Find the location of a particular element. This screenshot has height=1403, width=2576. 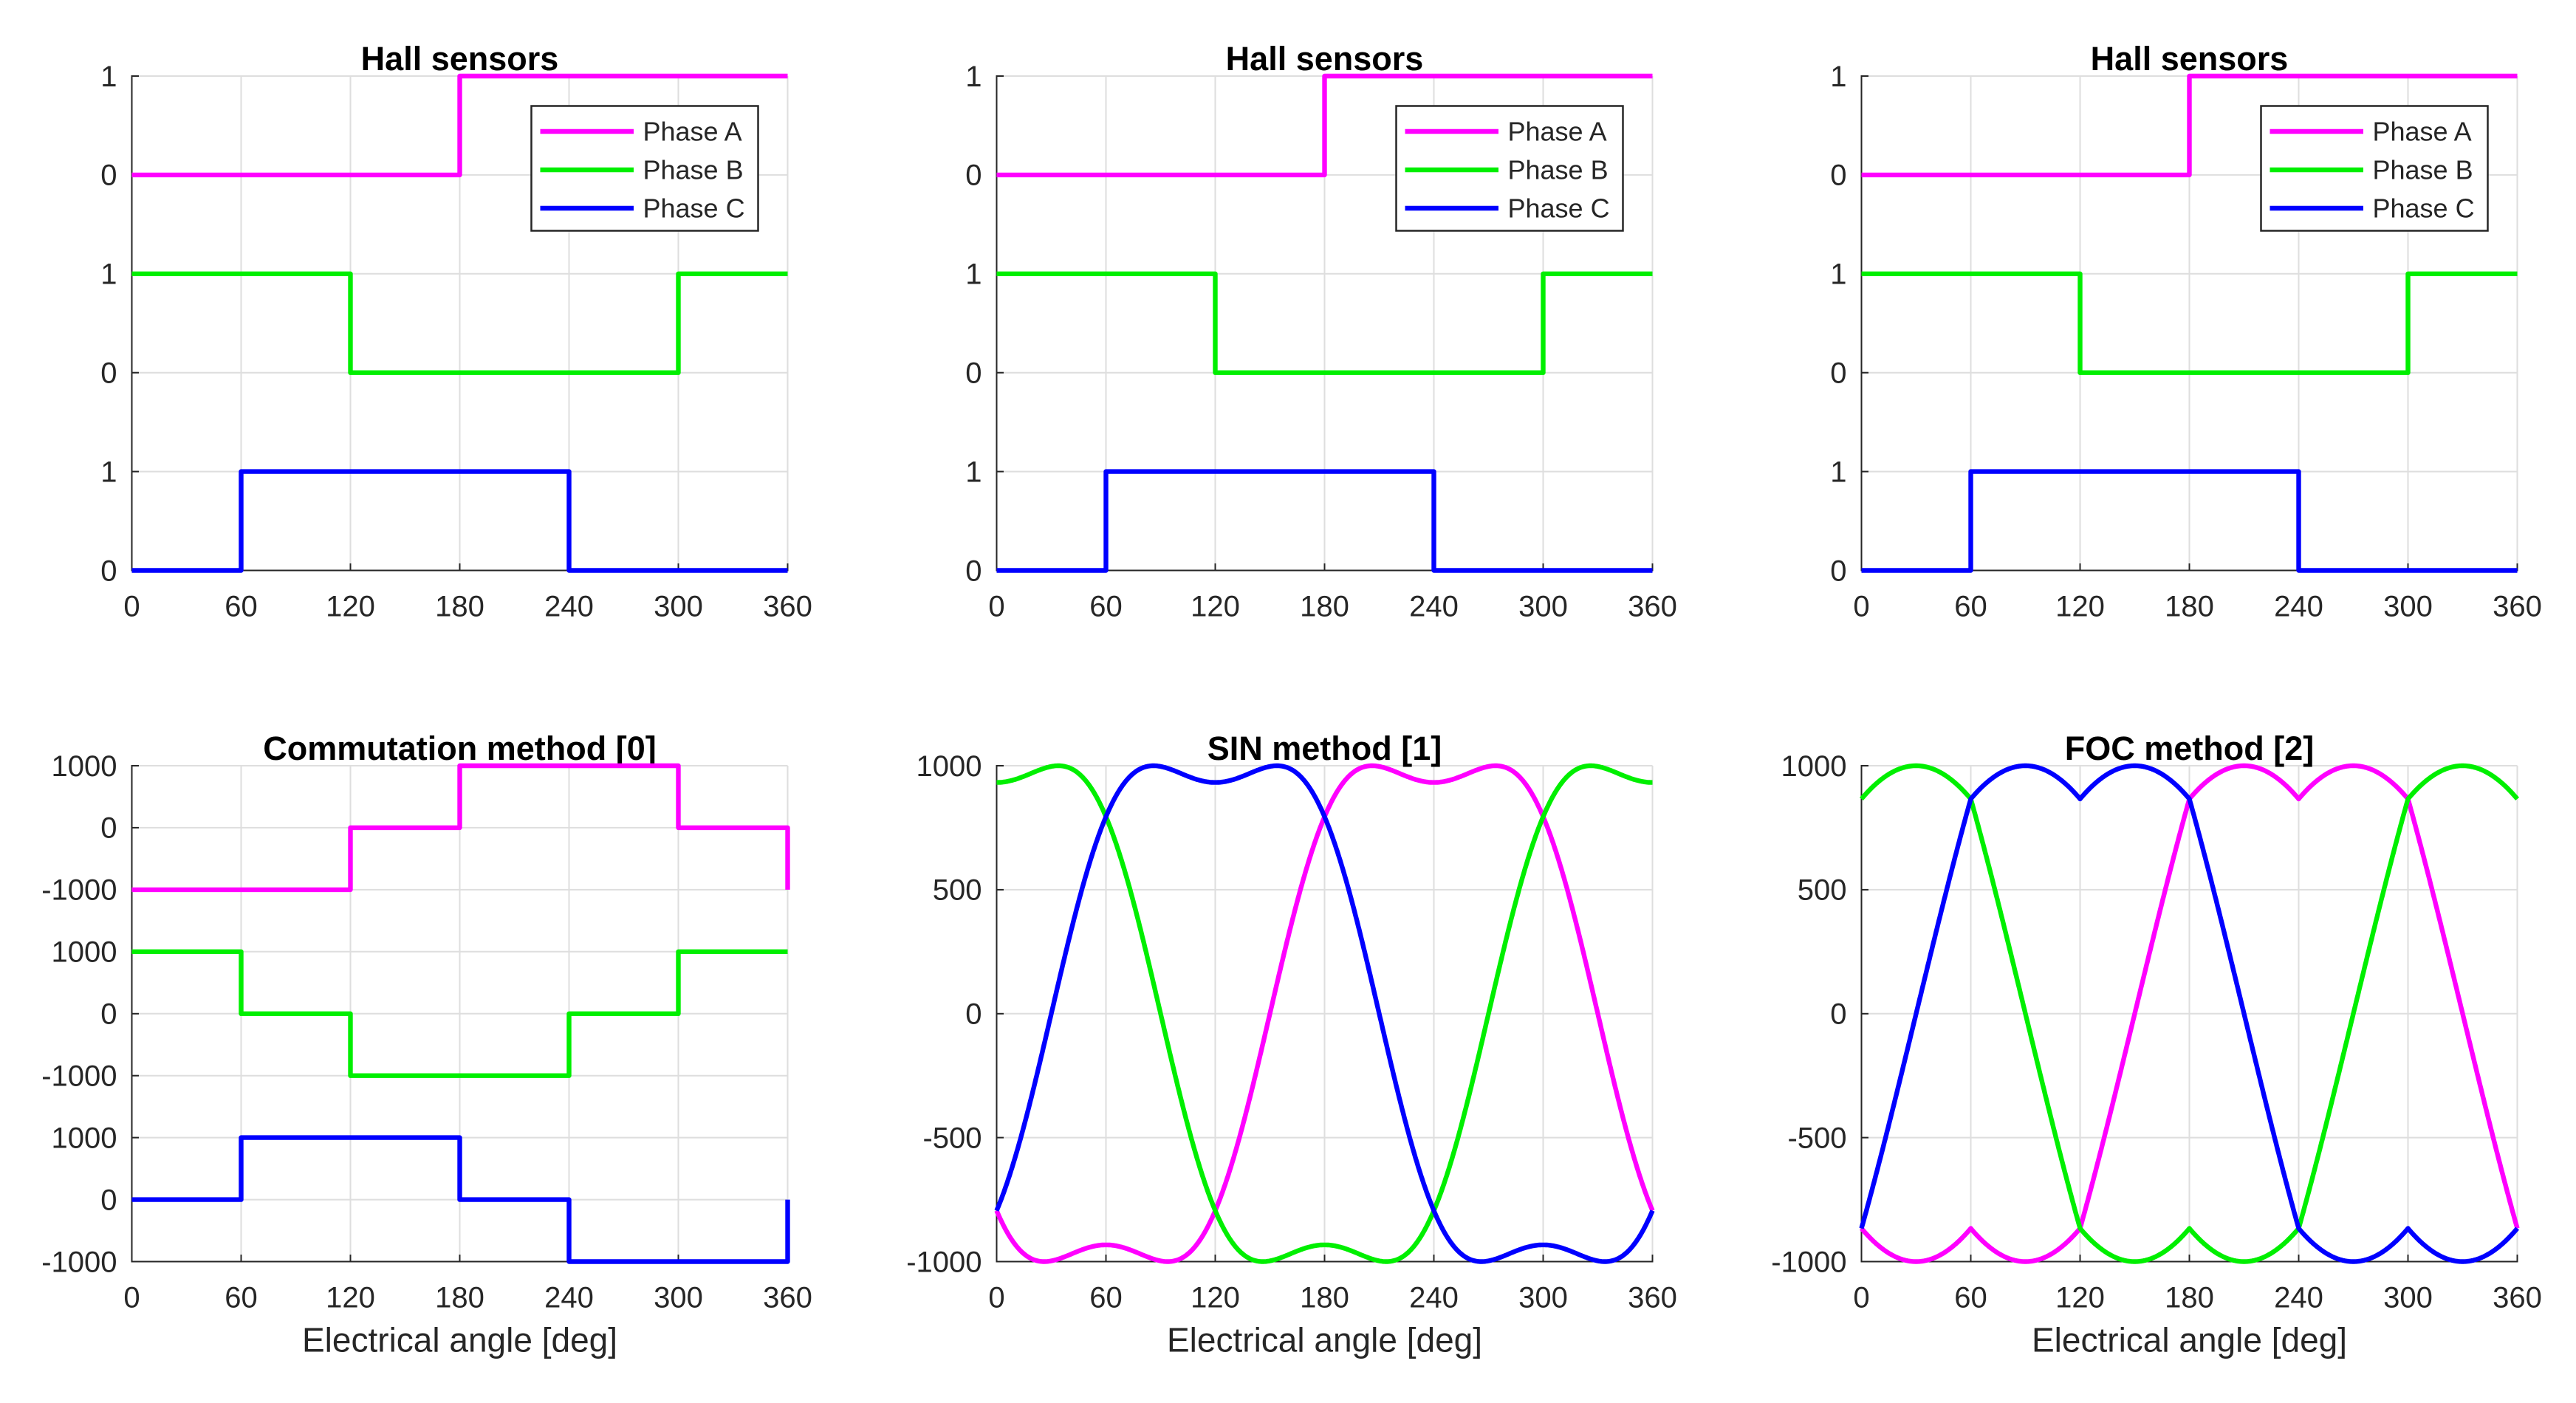

svg-text: Commutation method [0] is located at coordinates (459, 749).